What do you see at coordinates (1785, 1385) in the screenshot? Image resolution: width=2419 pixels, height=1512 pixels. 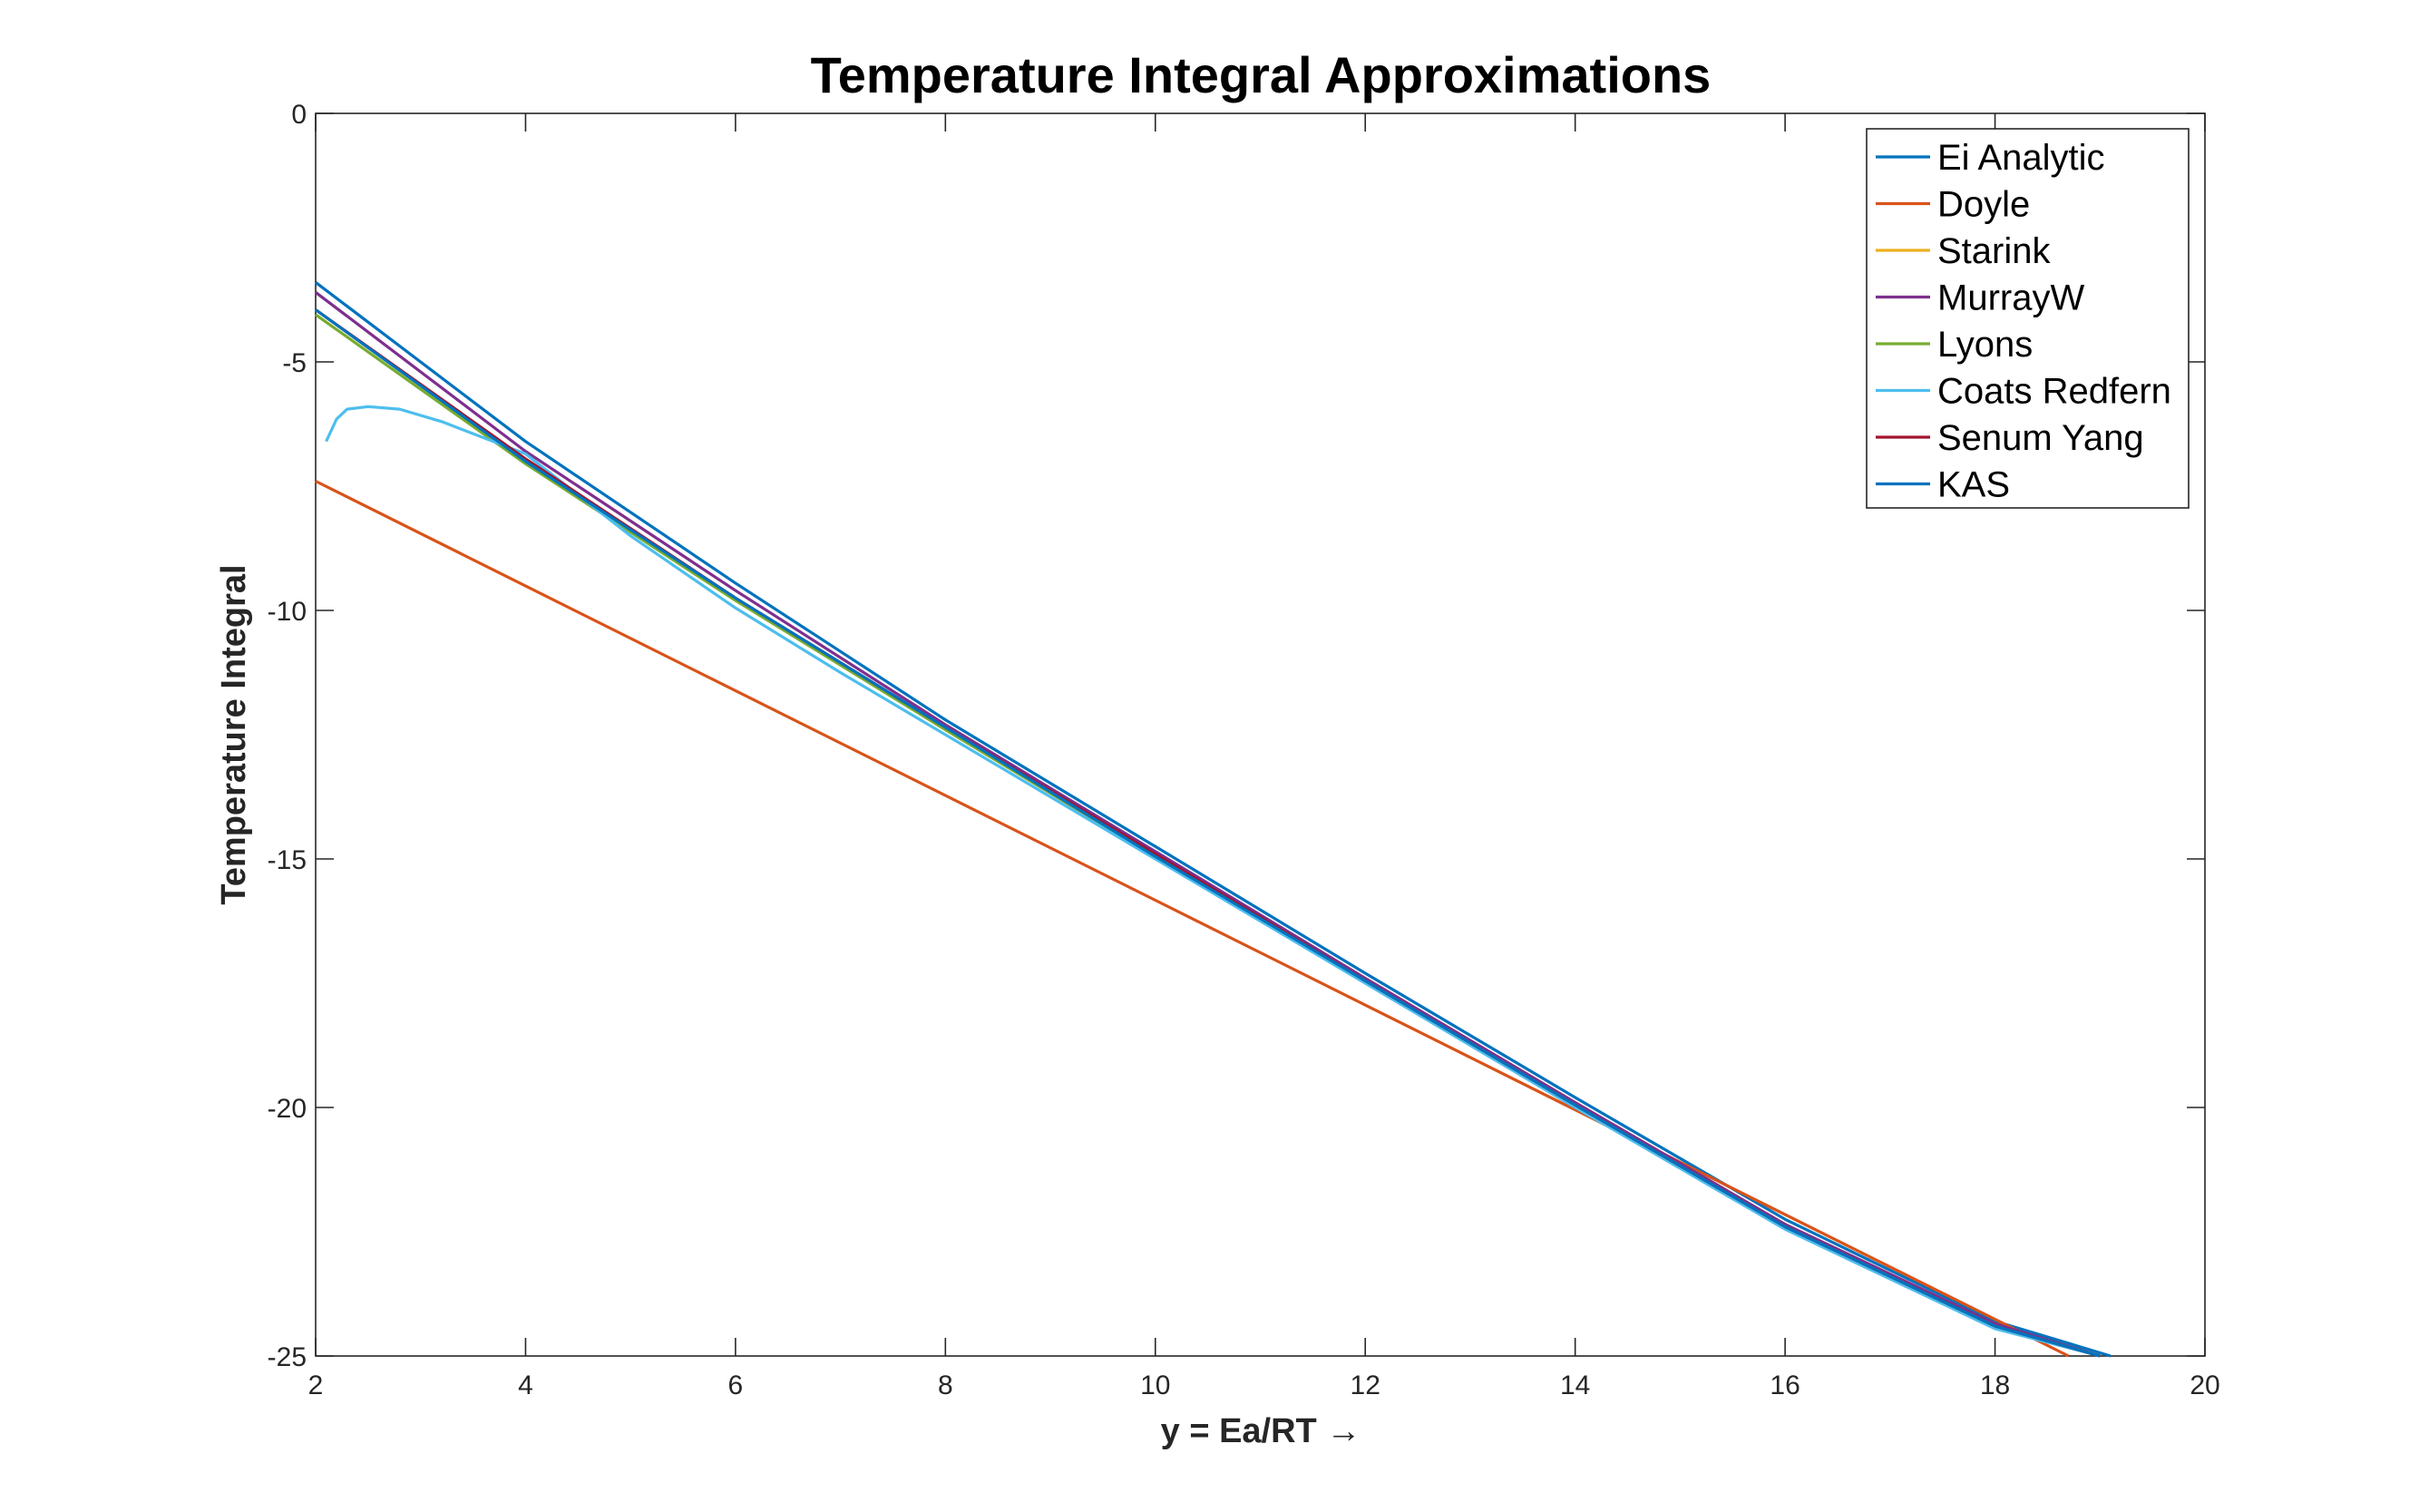 I see `x-tick-label: 16` at bounding box center [1785, 1385].